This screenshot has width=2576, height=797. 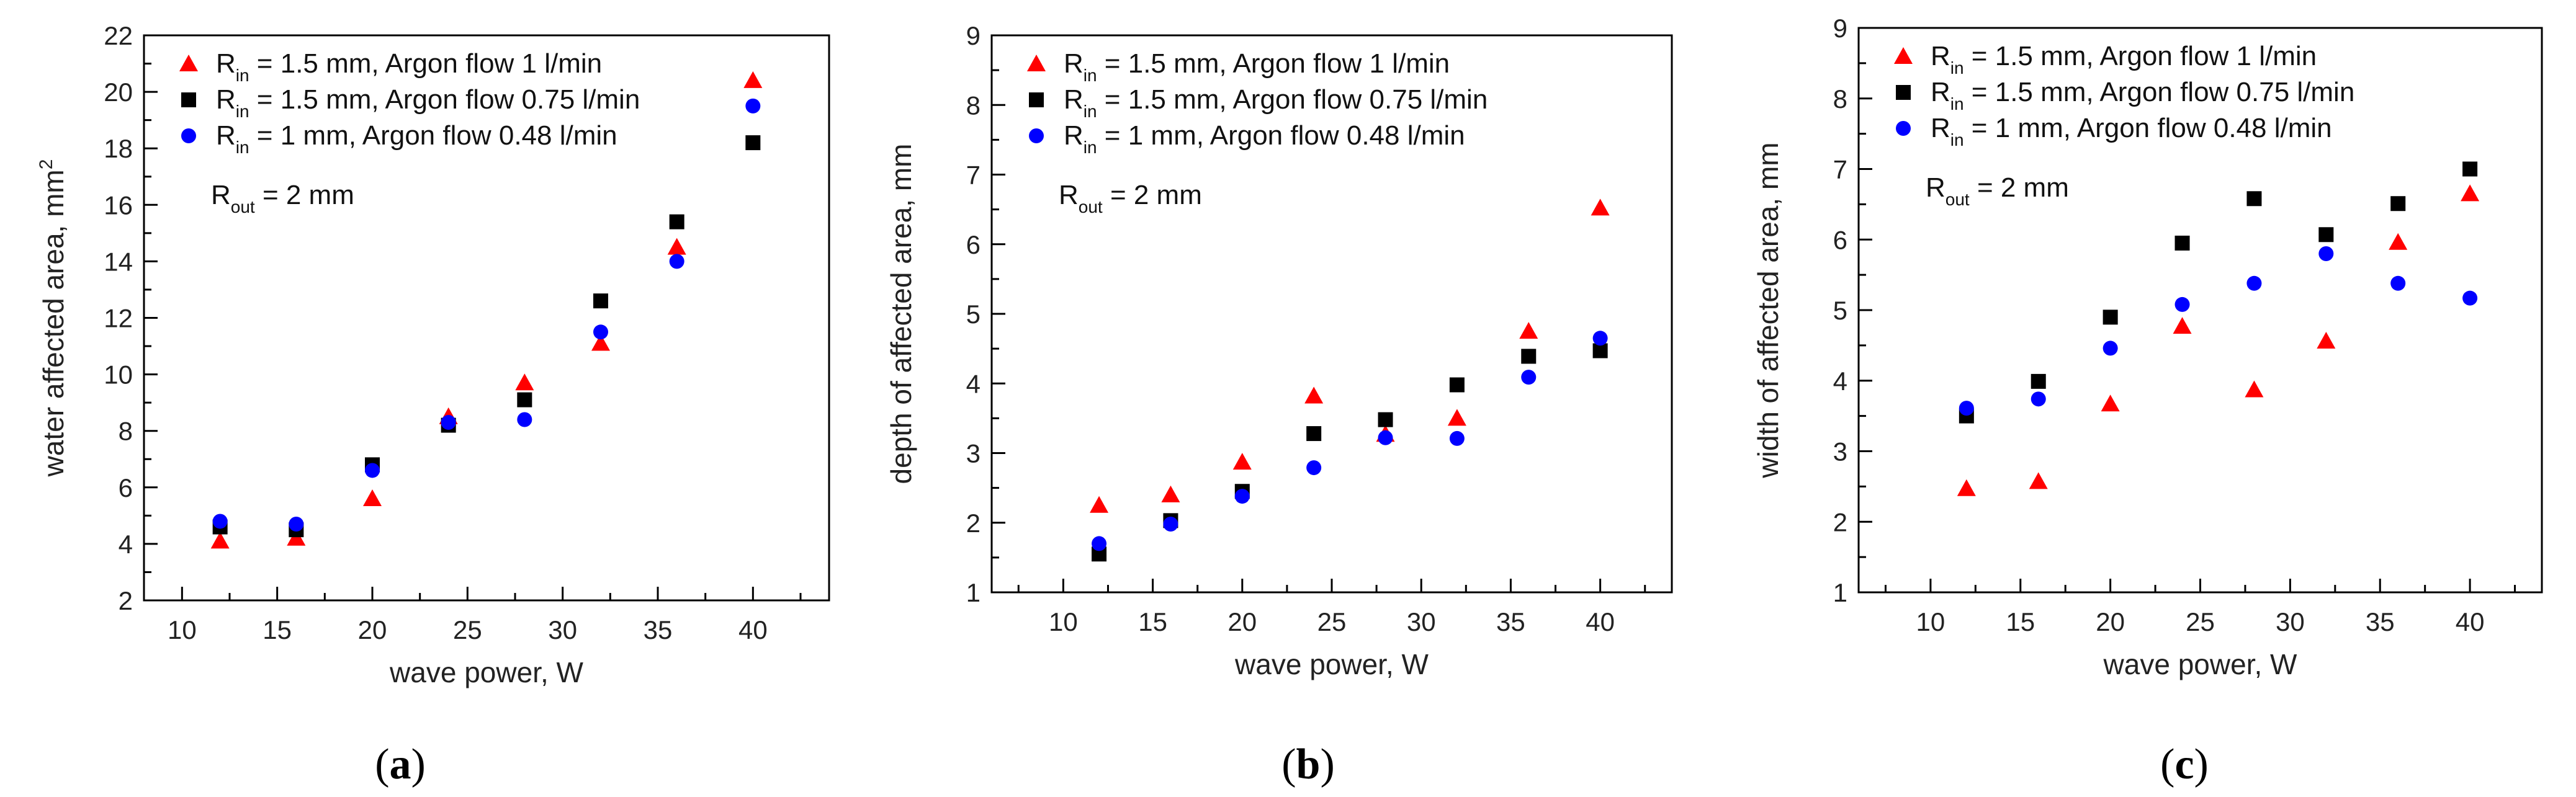 I want to click on y-tick-label: 22, so click(x=119, y=35).